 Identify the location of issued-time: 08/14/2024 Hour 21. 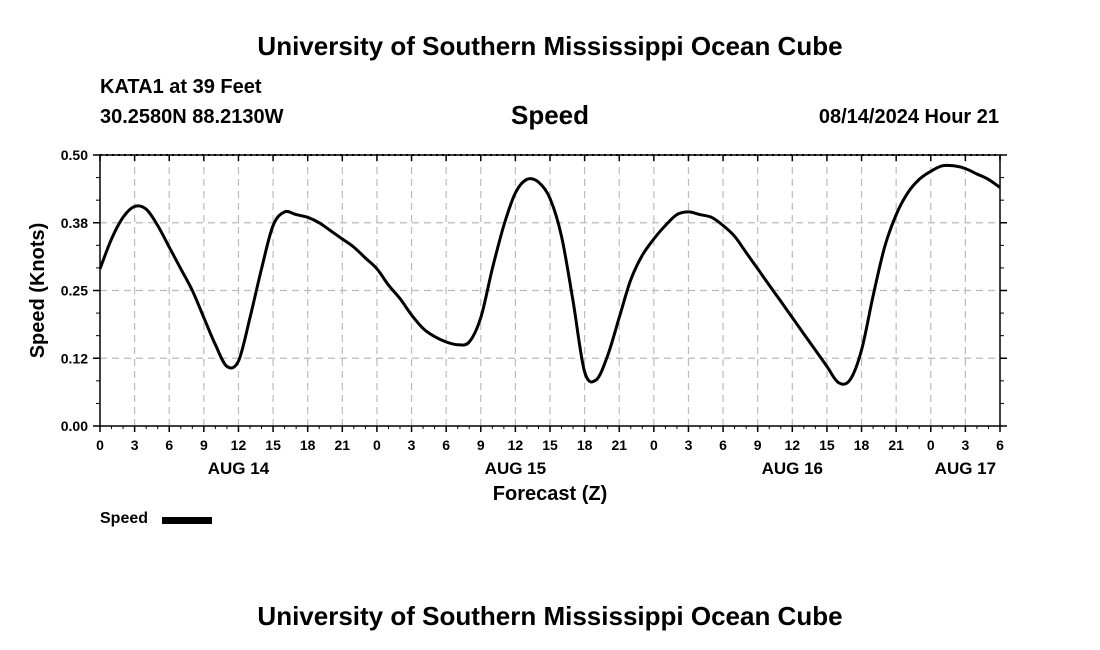
(908, 117).